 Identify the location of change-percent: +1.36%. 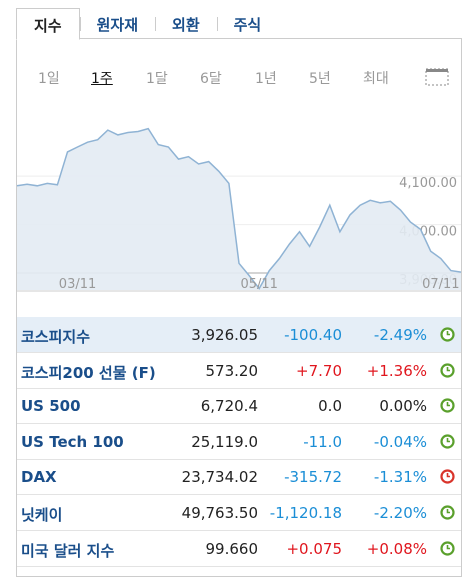
(396, 370).